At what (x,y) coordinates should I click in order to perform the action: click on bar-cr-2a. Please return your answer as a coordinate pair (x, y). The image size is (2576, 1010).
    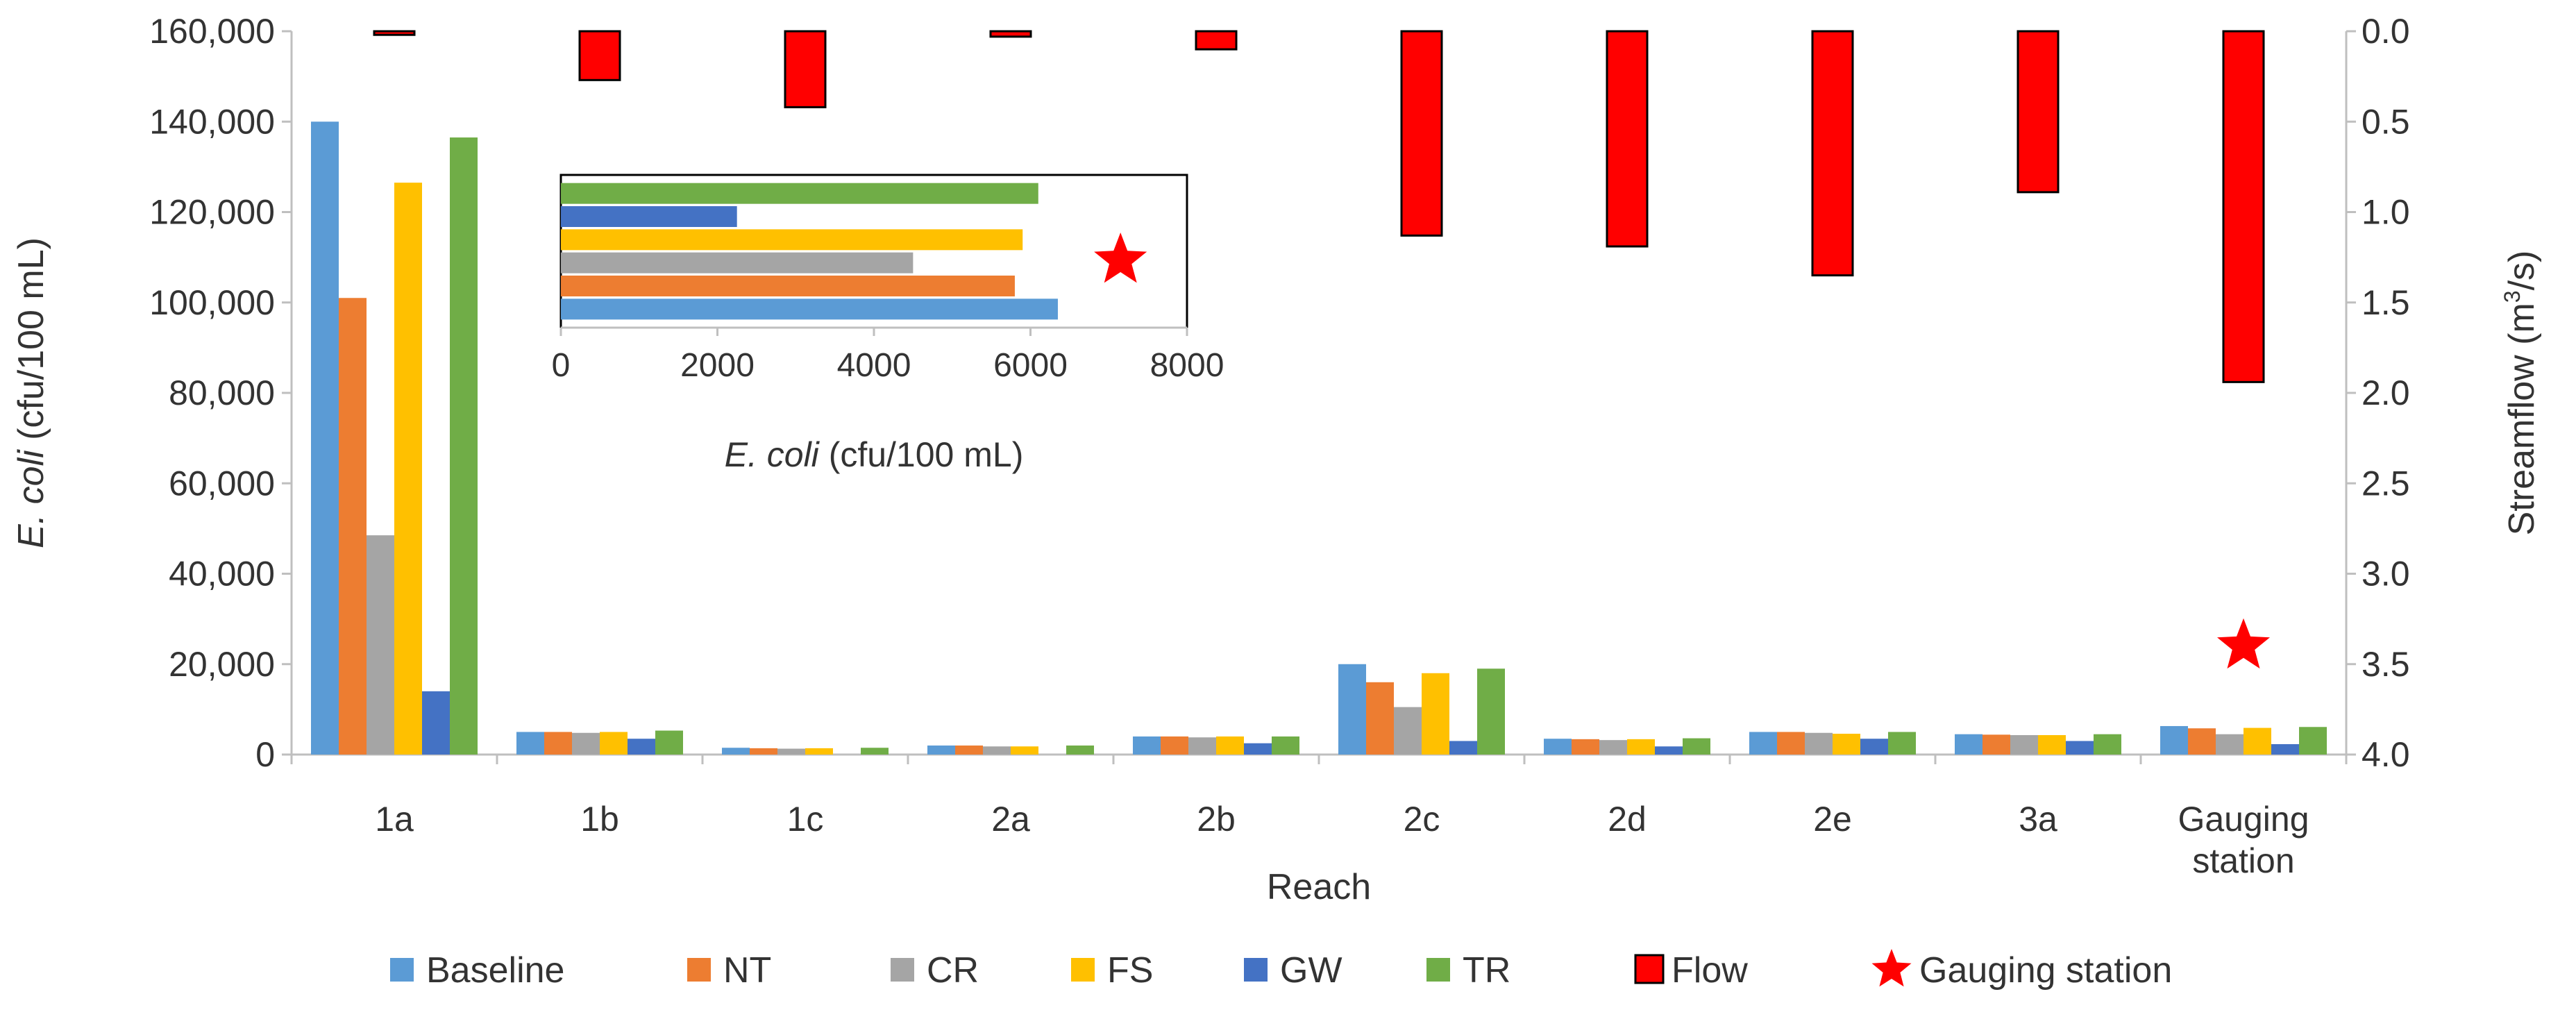
    Looking at the image, I should click on (997, 750).